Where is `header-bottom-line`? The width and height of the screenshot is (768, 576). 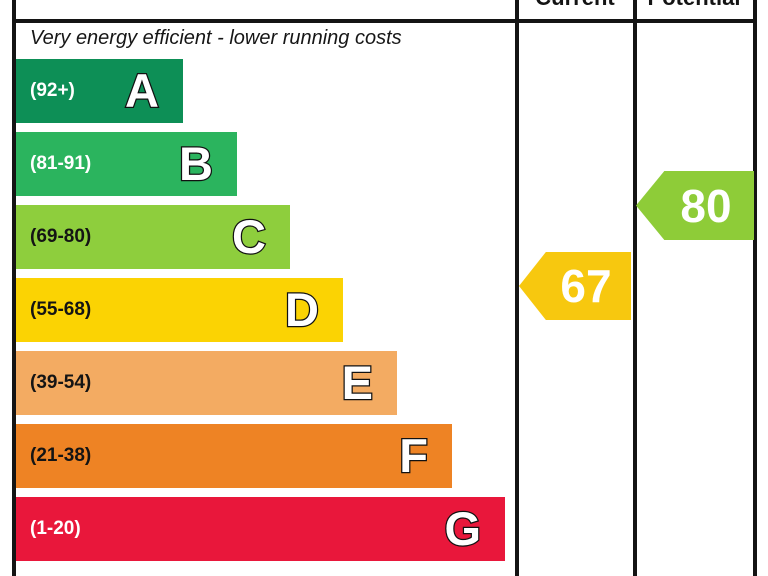 header-bottom-line is located at coordinates (384, 21).